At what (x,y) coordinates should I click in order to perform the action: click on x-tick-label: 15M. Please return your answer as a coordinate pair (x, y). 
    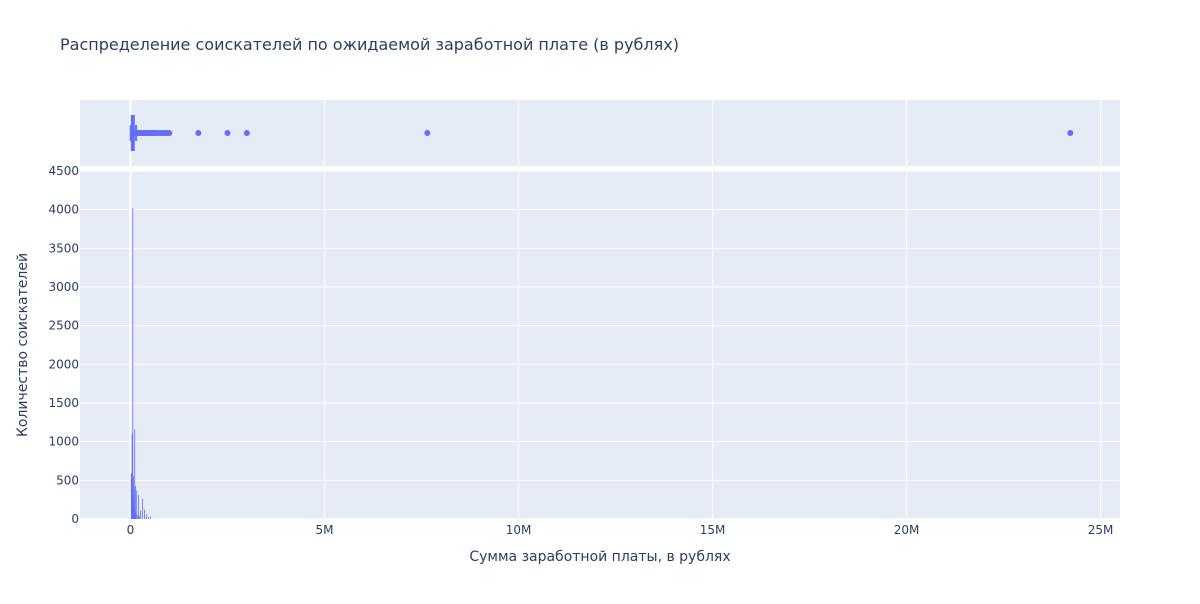
    Looking at the image, I should click on (713, 530).